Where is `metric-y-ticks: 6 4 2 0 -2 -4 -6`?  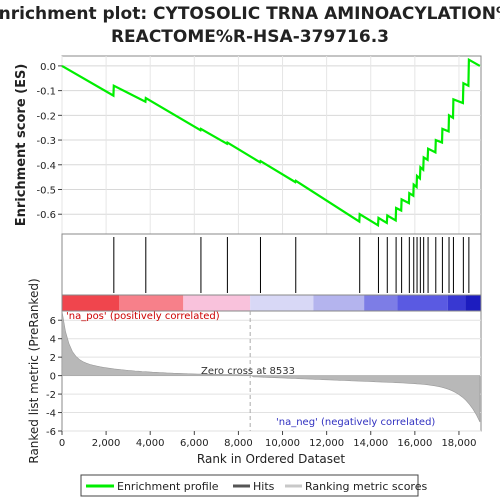 metric-y-ticks: 6 4 2 0 -2 -4 -6 is located at coordinates (54, 377).